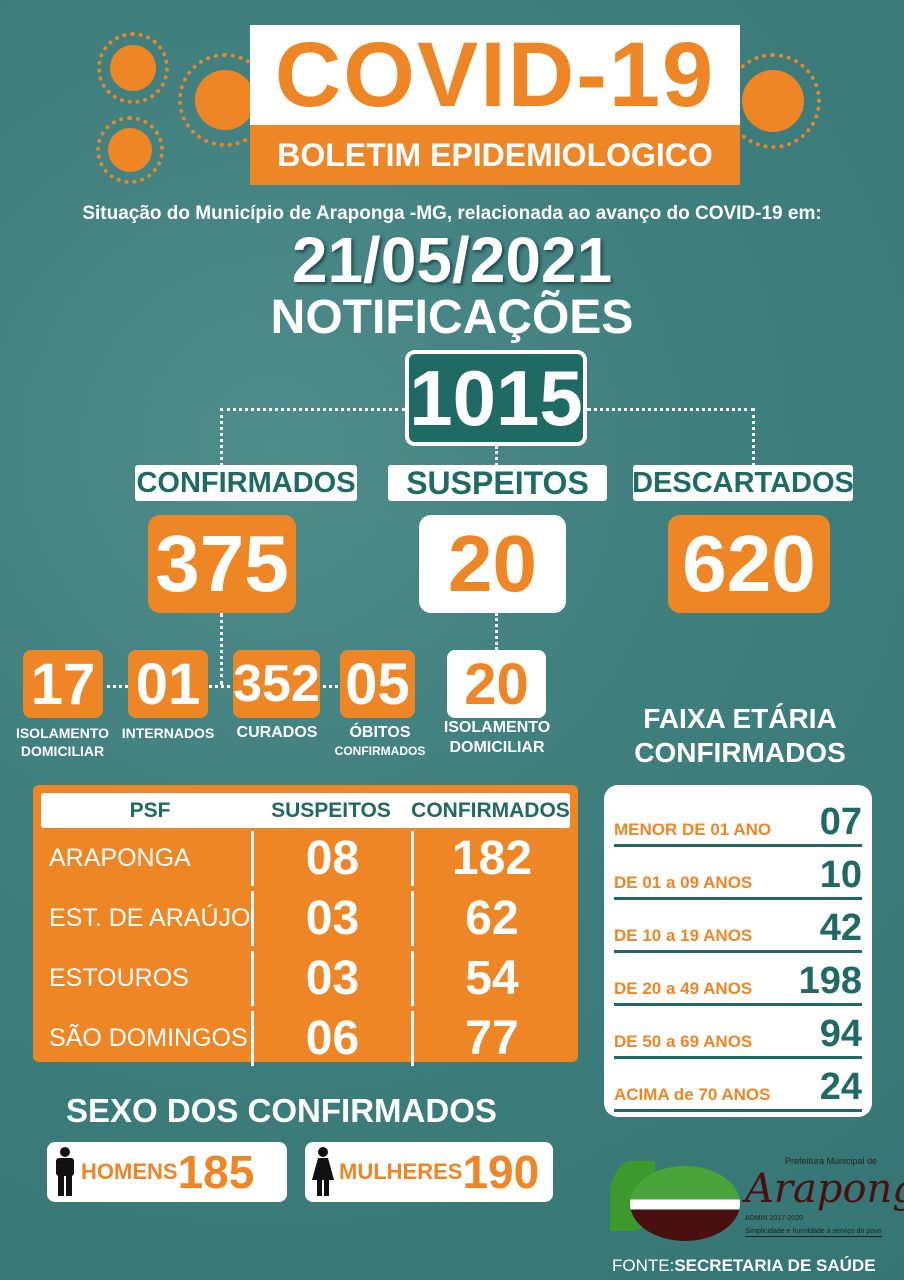 This screenshot has height=1280, width=904. What do you see at coordinates (150, 917) in the screenshot?
I see `psf-name: EST. DE ARAÚJO` at bounding box center [150, 917].